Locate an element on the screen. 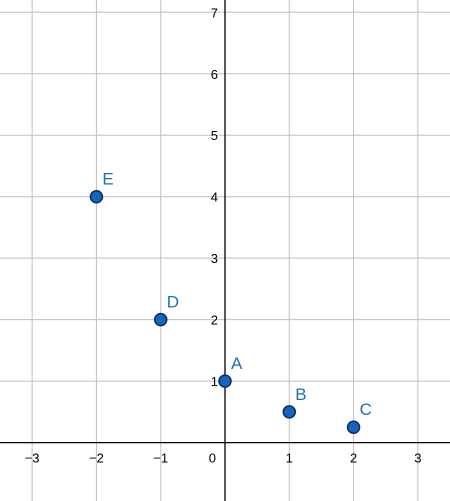 The image size is (450, 501). y-tick-label: 7 is located at coordinates (214, 12).